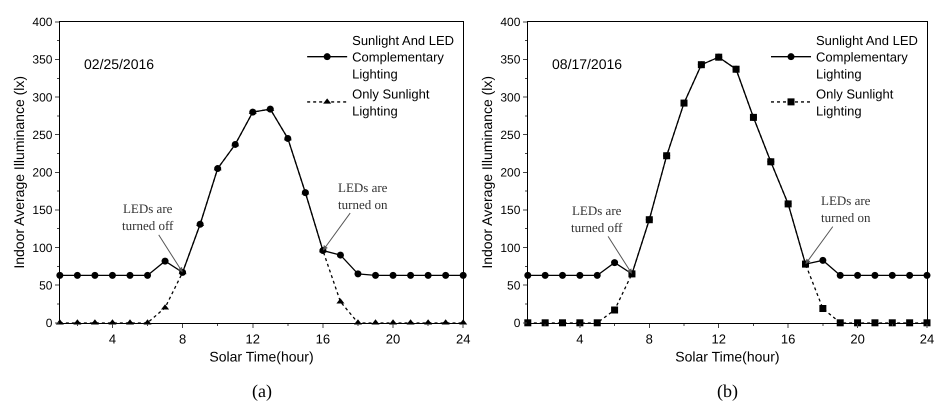 This screenshot has height=412, width=946. I want to click on annotation: 08/17/2016, so click(587, 64).